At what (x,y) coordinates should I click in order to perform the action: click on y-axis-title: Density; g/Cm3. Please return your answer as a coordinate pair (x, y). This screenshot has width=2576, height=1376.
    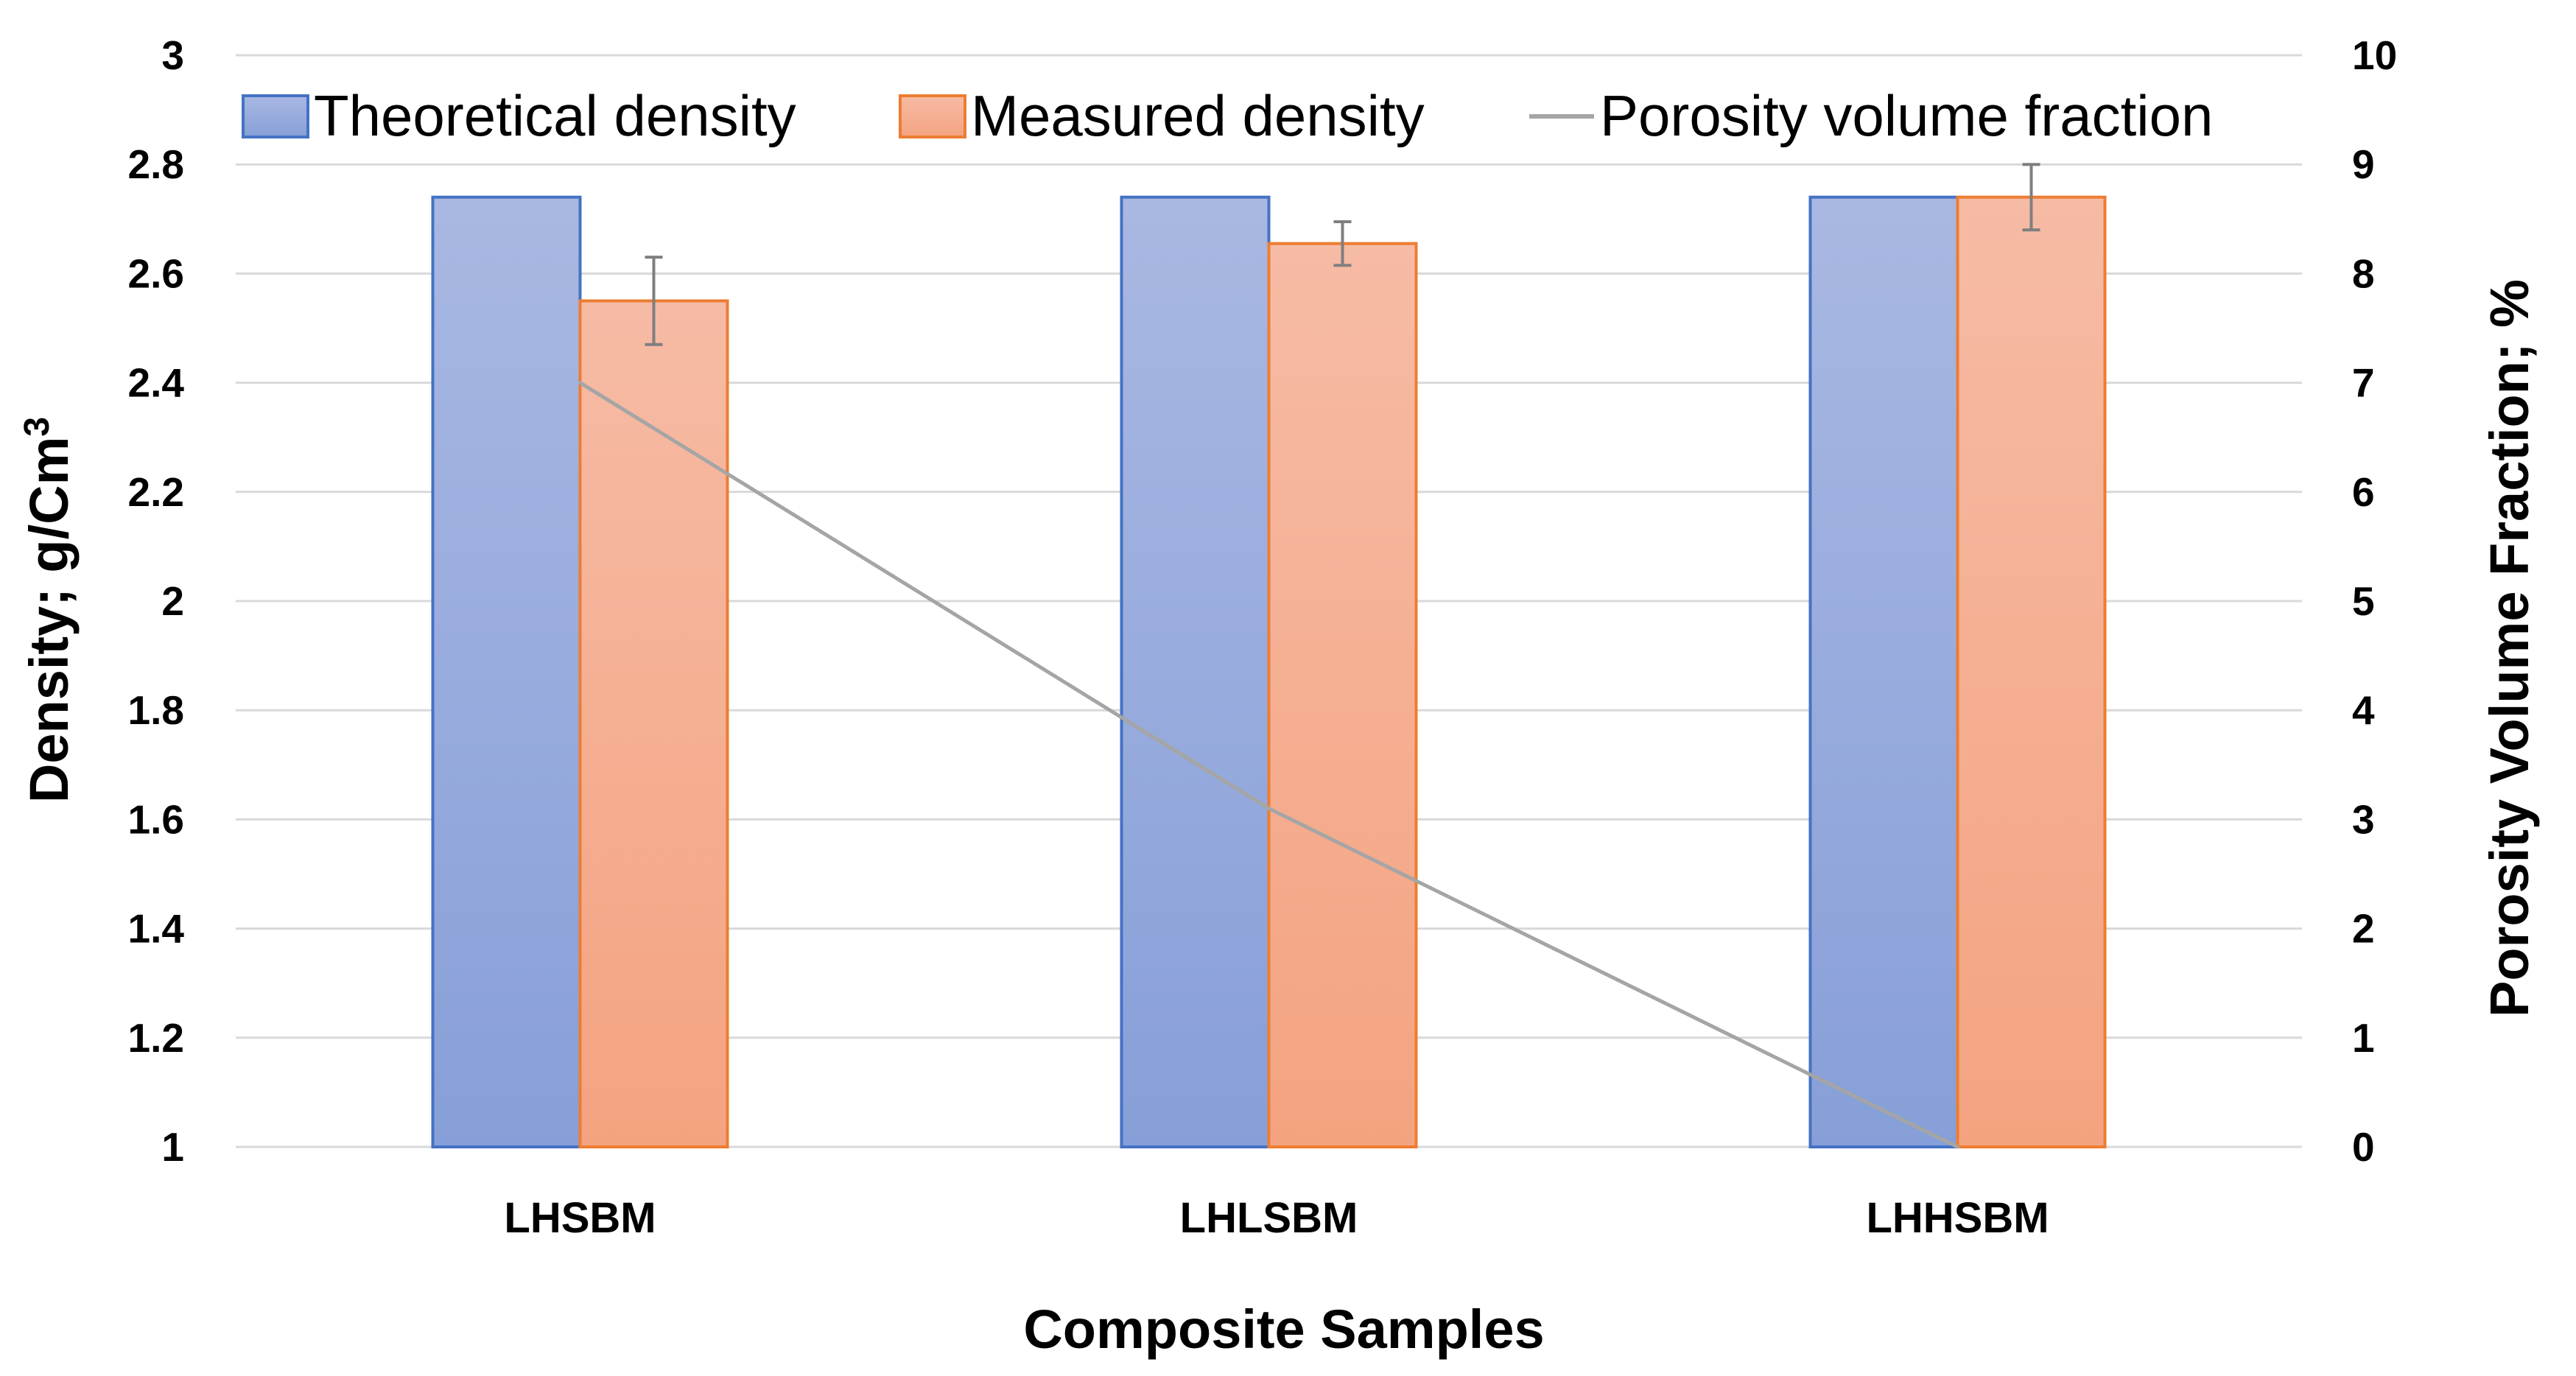
    Looking at the image, I should click on (49, 610).